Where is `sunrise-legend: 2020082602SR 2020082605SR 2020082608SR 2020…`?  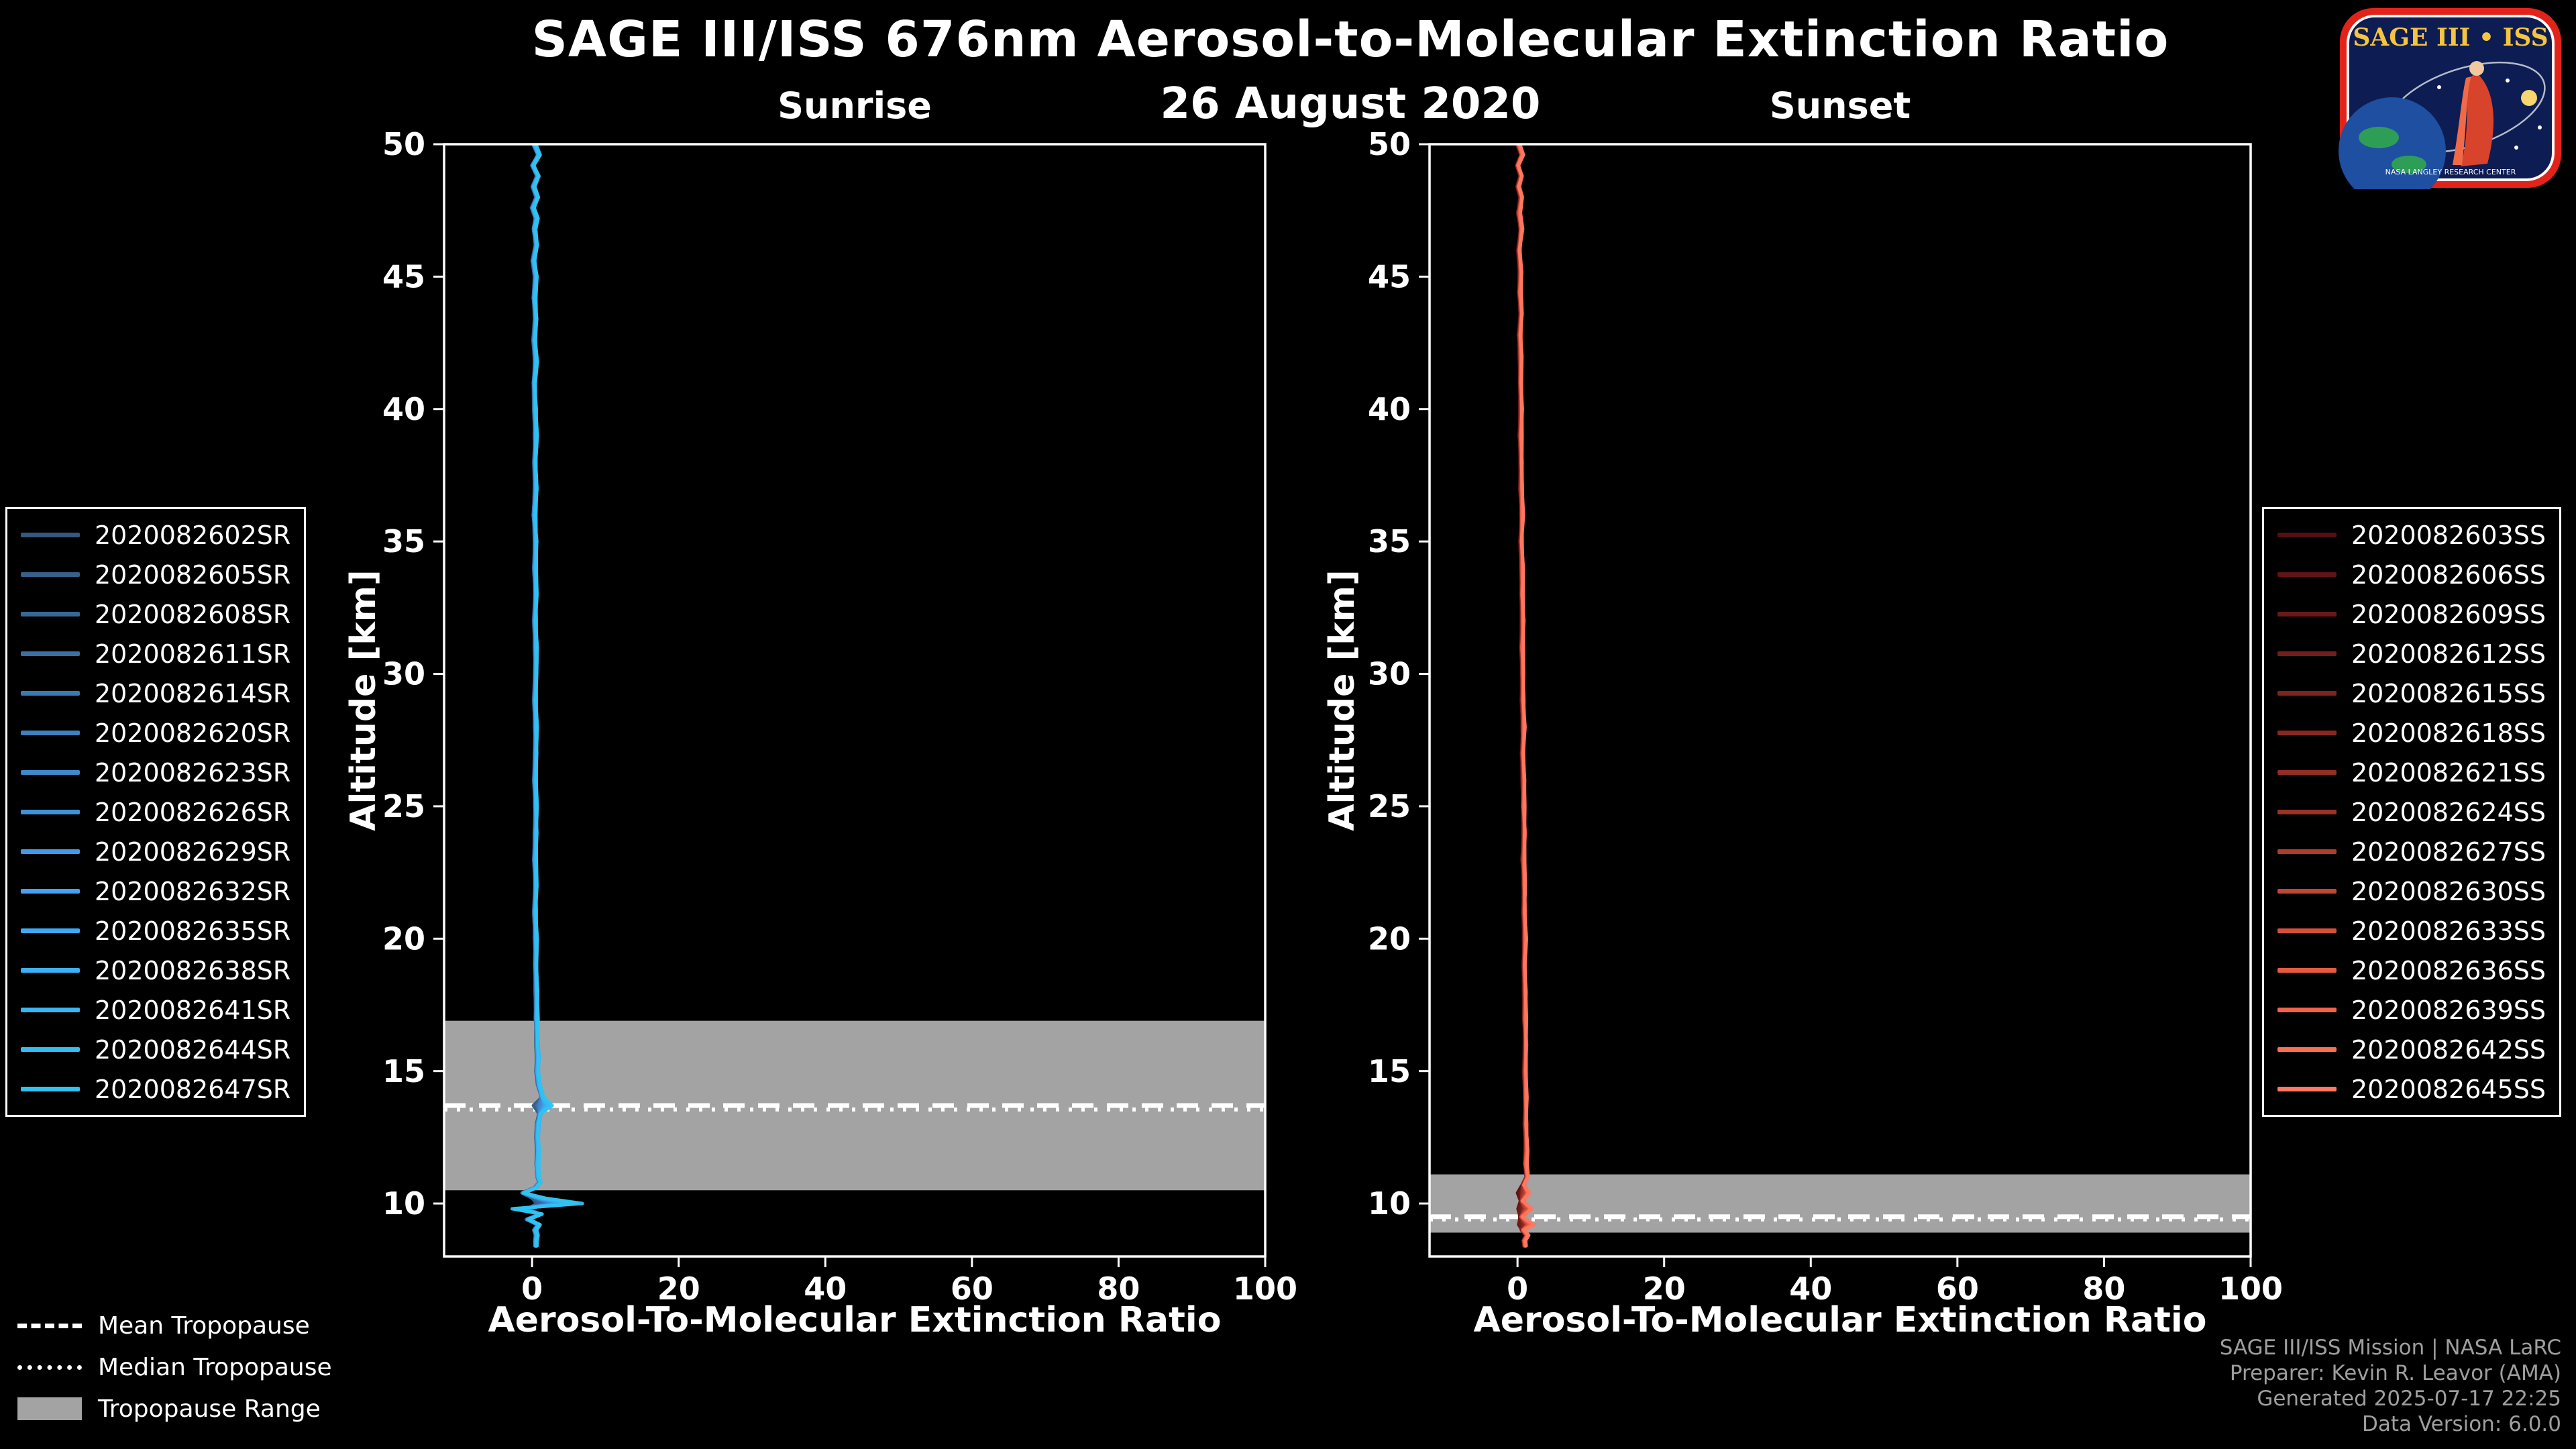
sunrise-legend: 2020082602SR 2020082605SR 2020082608SR 2020… is located at coordinates (156, 812).